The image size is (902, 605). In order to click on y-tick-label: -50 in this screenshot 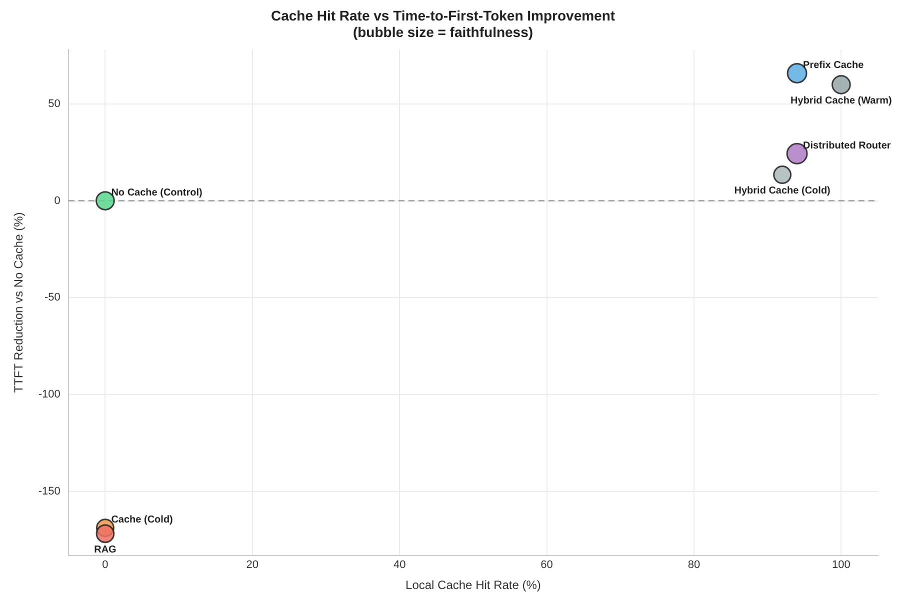, I will do `click(52, 298)`.